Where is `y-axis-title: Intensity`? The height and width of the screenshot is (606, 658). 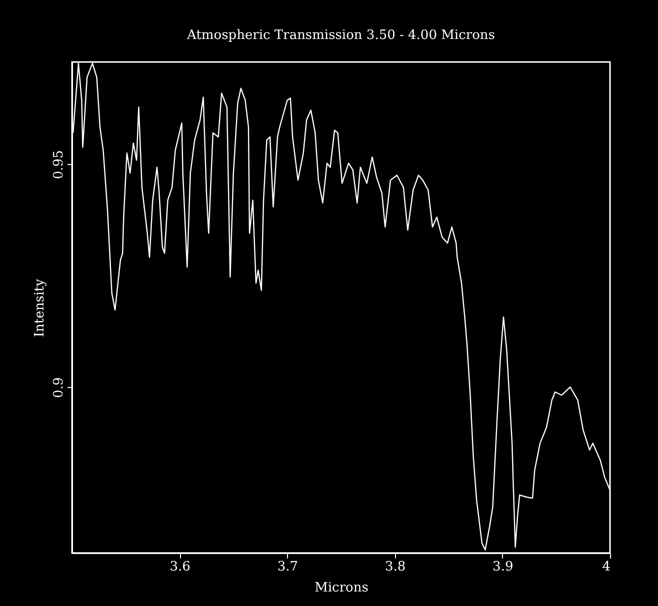 y-axis-title: Intensity is located at coordinates (40, 308).